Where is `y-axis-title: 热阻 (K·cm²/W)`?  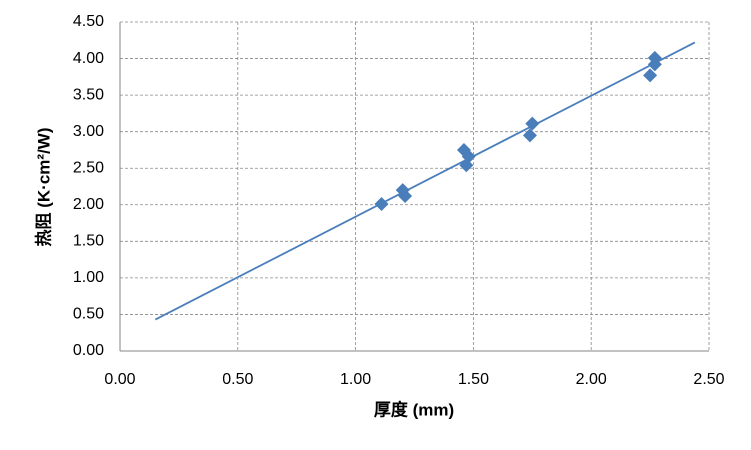
y-axis-title: 热阻 (K·cm²/W) is located at coordinates (43, 187).